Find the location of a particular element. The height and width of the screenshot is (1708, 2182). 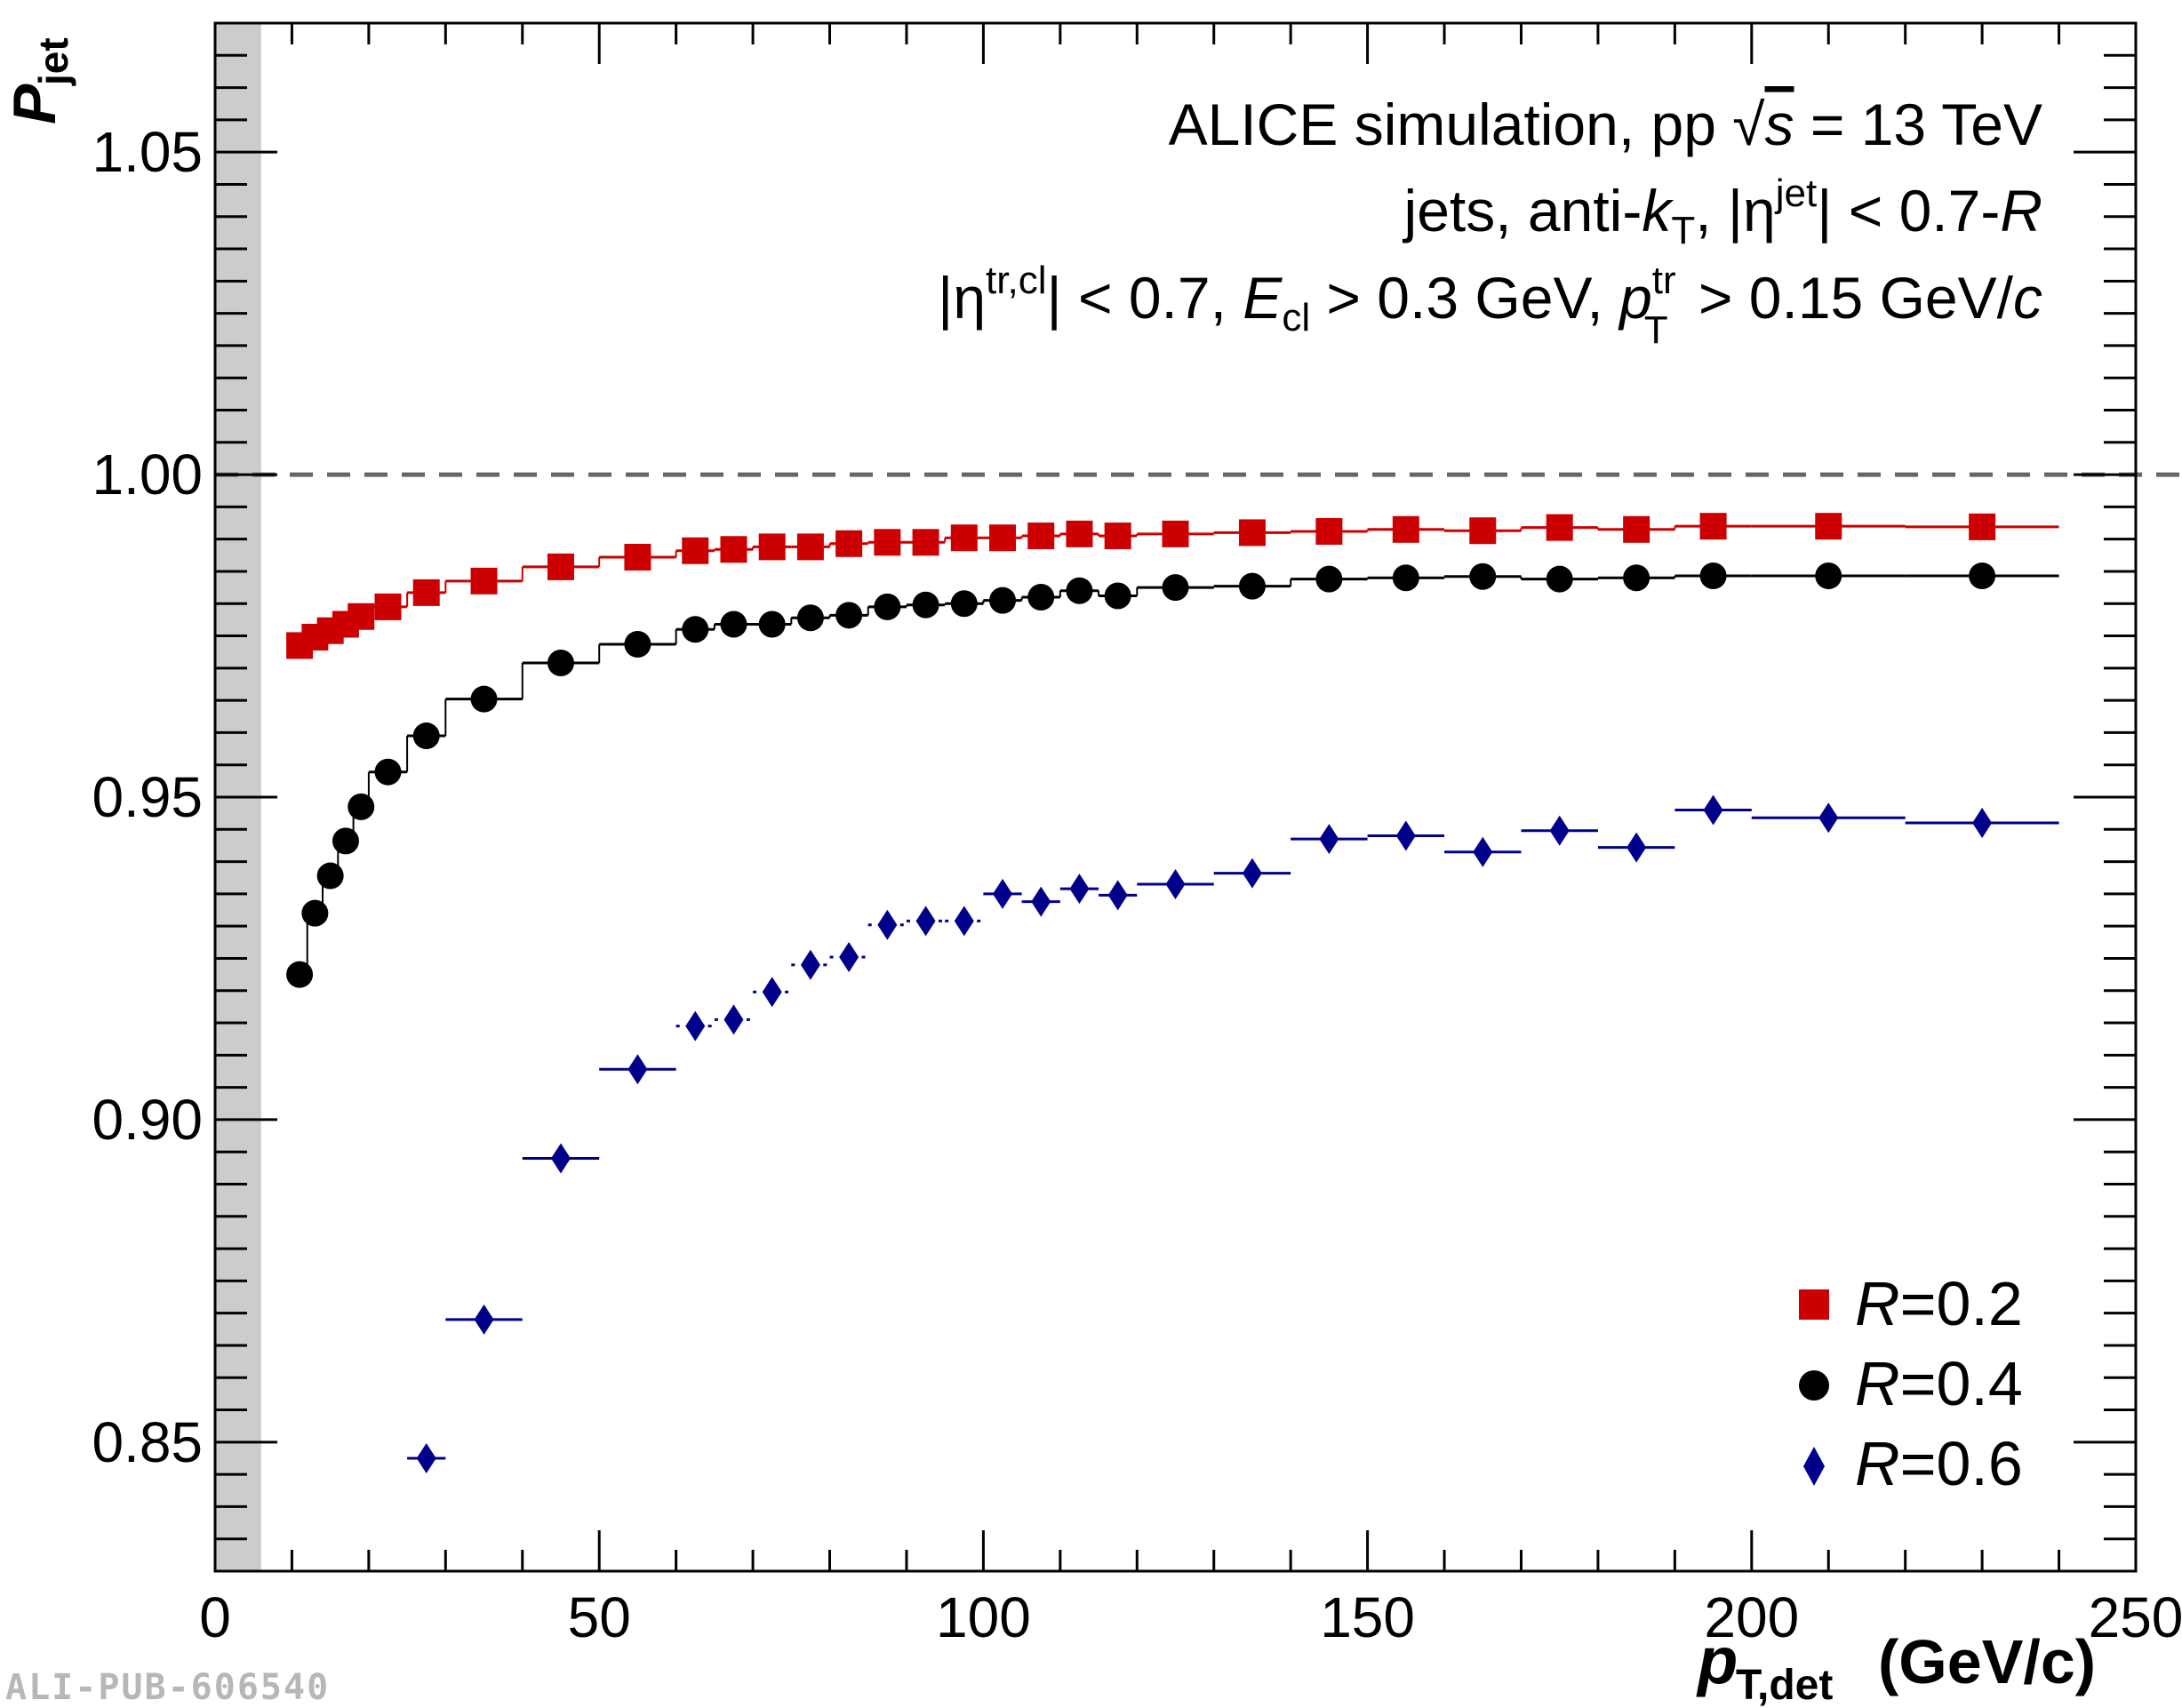

x-tick-label: 200 is located at coordinates (1751, 1617).